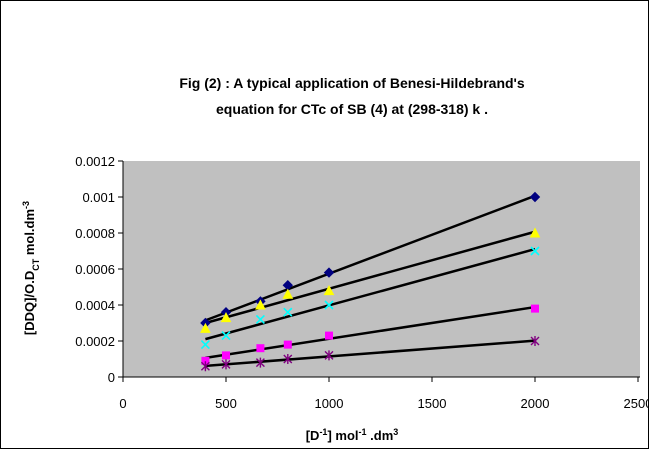 The width and height of the screenshot is (649, 454). Describe the element at coordinates (95, 233) in the screenshot. I see `y-tick-label: 0.0008` at that location.